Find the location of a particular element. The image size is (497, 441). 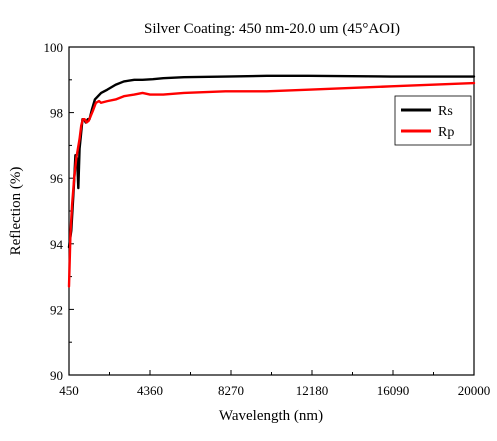

x-axis: 450 4360 8270 12180 16090 20000 is located at coordinates (274, 384).